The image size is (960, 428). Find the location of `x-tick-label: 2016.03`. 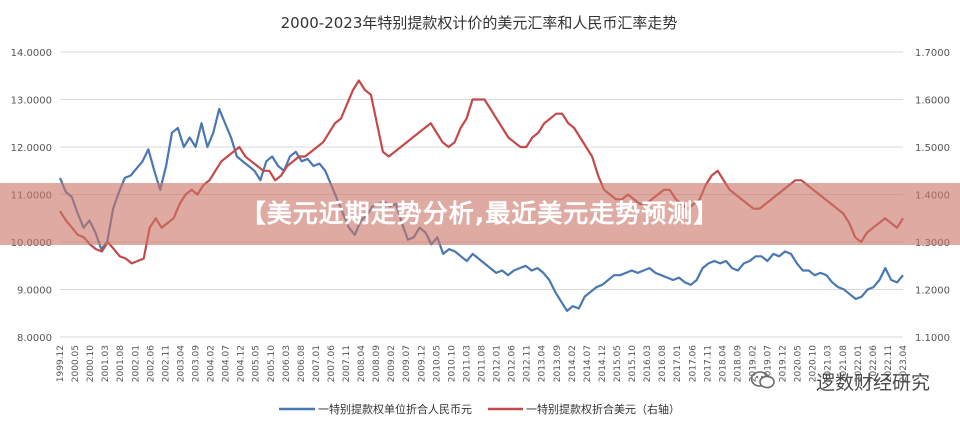

x-tick-label: 2016.03 is located at coordinates (648, 363).